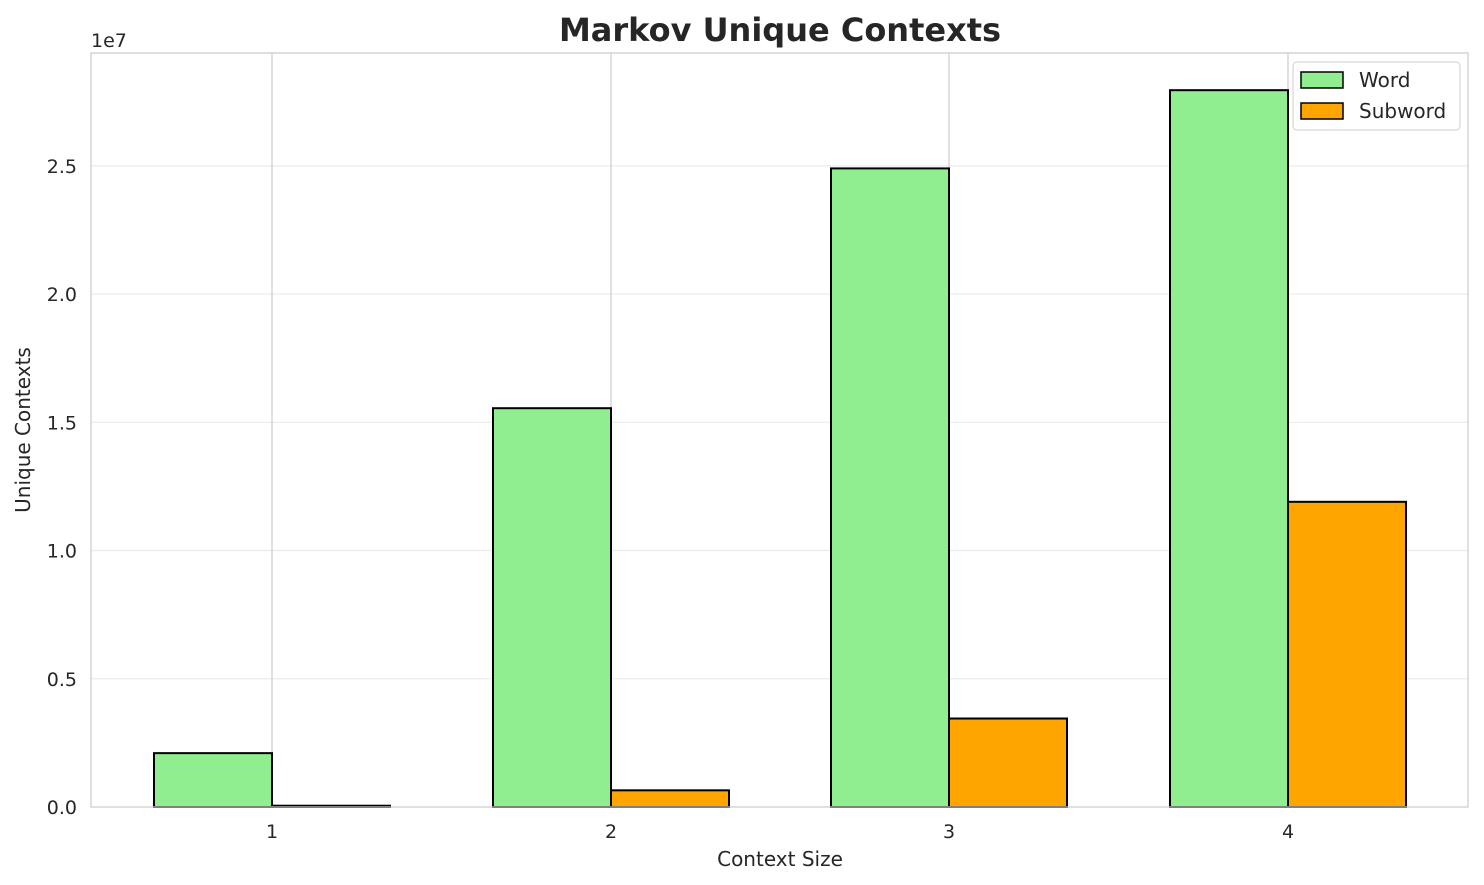  Describe the element at coordinates (1288, 832) in the screenshot. I see `x-tick-label: 4` at that location.